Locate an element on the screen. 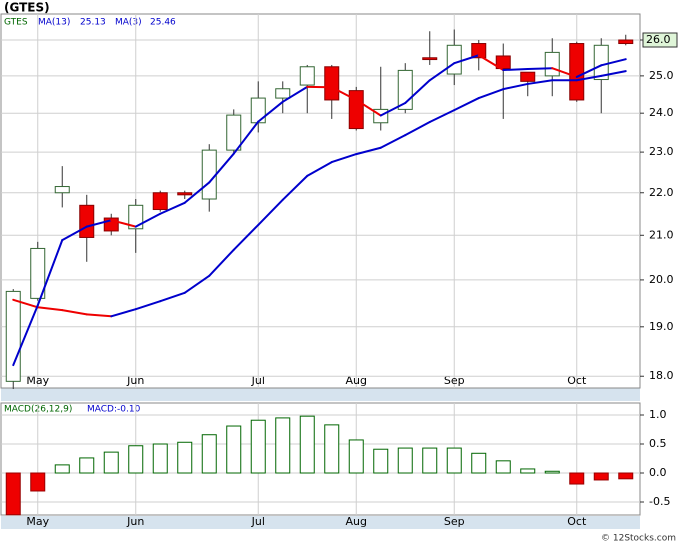  y-tick-label: 0.5 is located at coordinates (658, 443).